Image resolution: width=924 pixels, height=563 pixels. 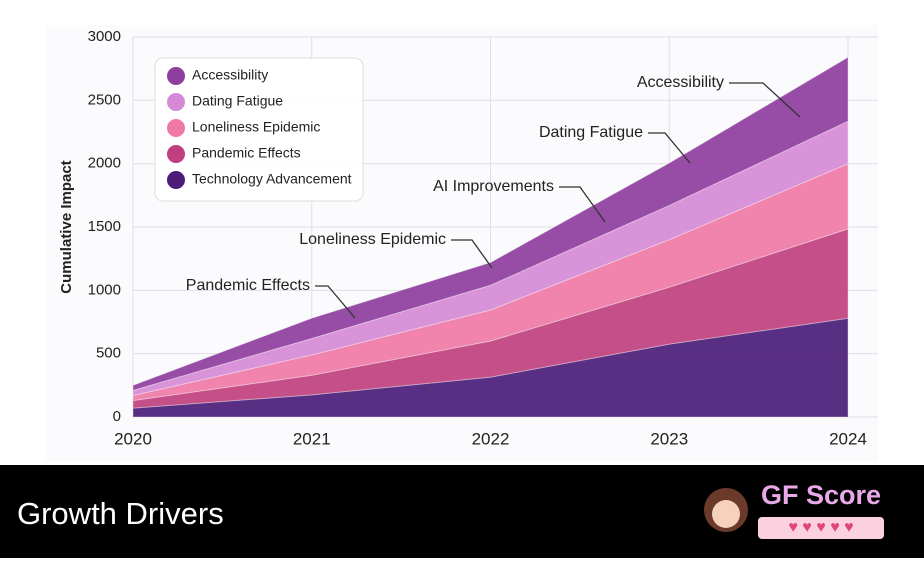 I want to click on y-tick-label: 0, so click(x=117, y=416).